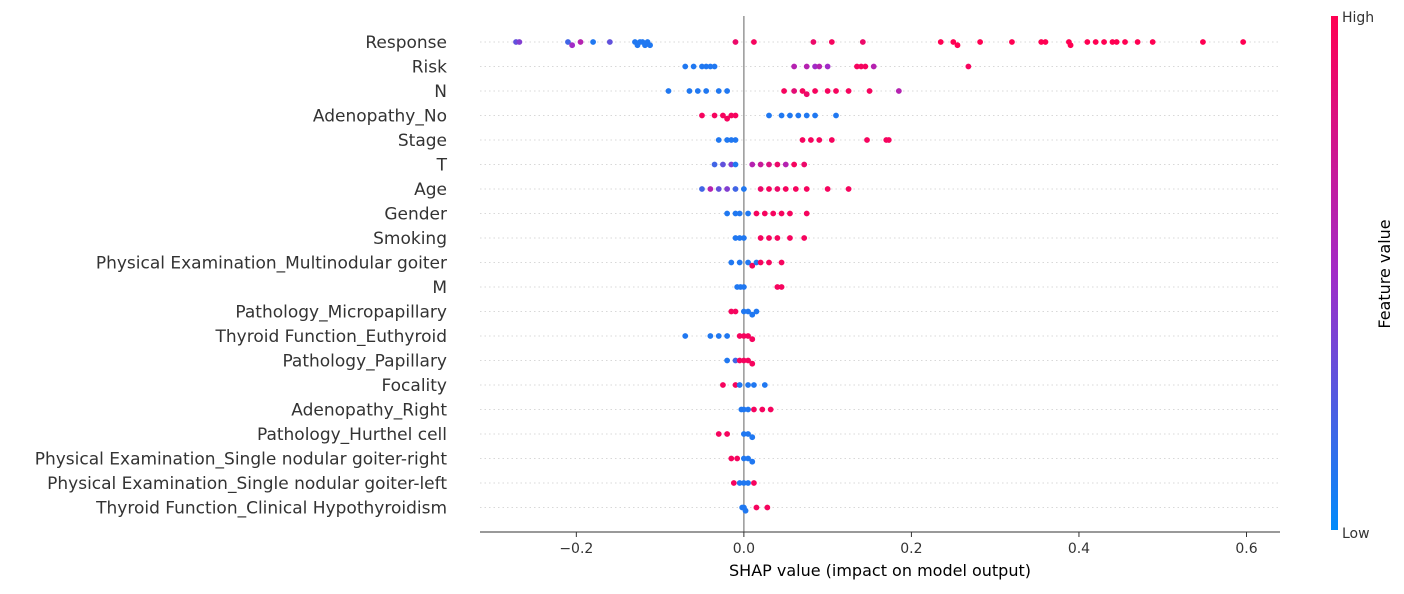 This screenshot has width=1404, height=594. What do you see at coordinates (352, 435) in the screenshot?
I see `feature-label: Pathology_Hurthel cell` at bounding box center [352, 435].